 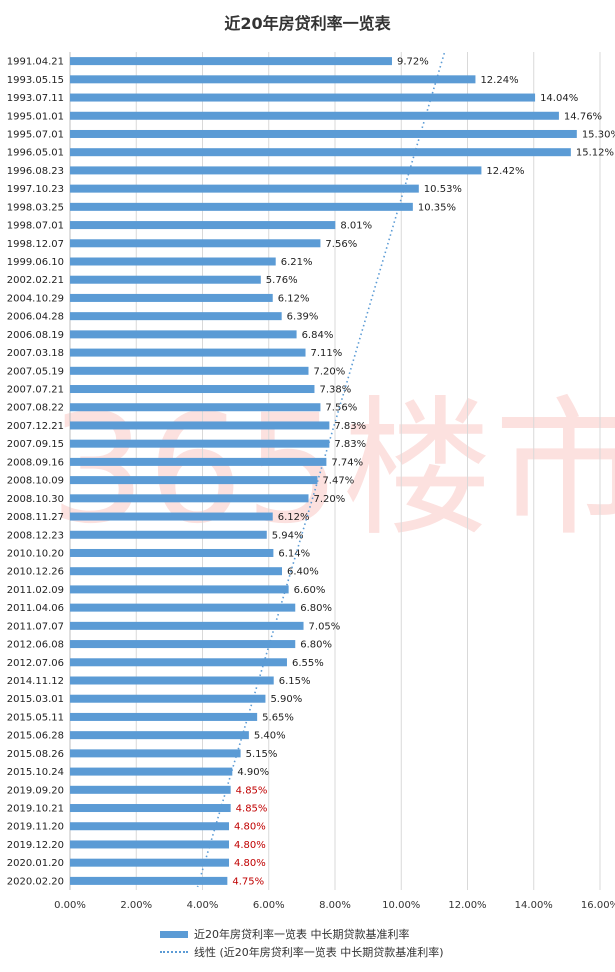 What do you see at coordinates (341, 244) in the screenshot?
I see `data-label: 7.56%` at bounding box center [341, 244].